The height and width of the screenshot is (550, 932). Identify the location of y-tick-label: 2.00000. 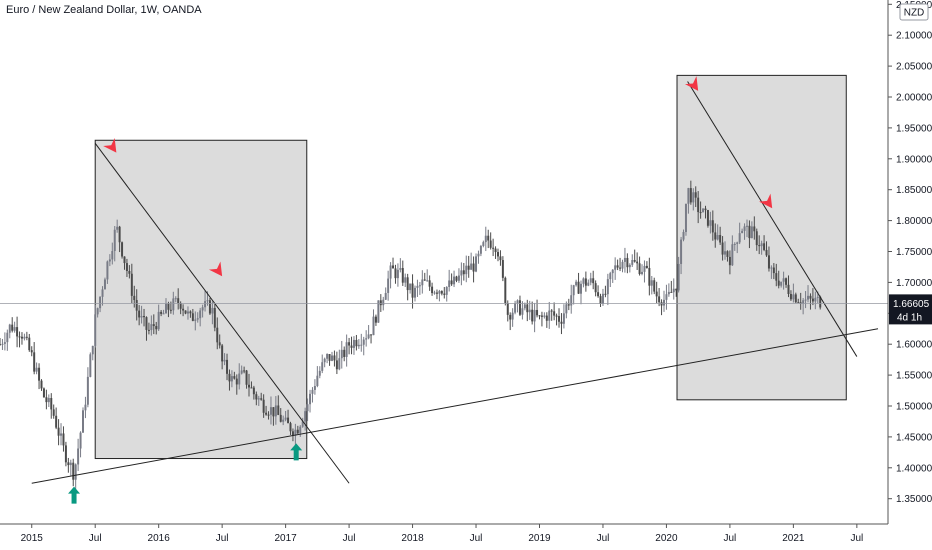
(914, 98).